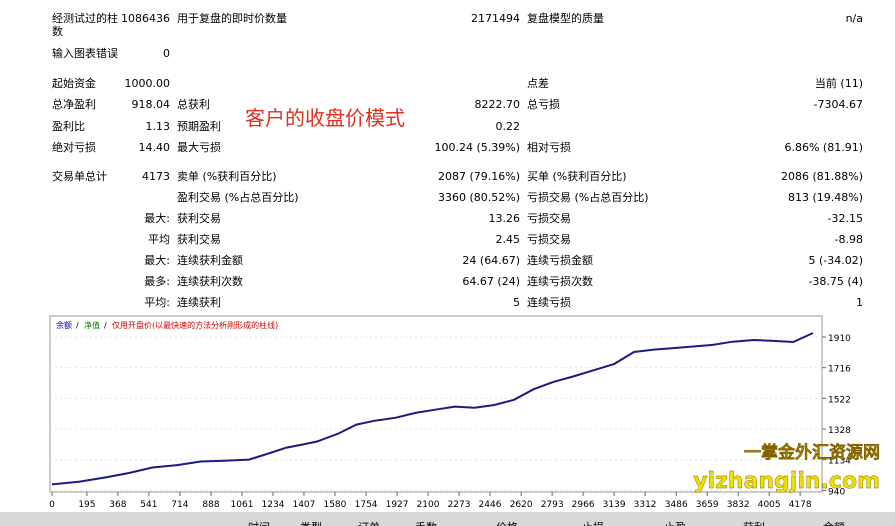 The width and height of the screenshot is (895, 526). I want to click on x-tick-label: 195, so click(86, 505).